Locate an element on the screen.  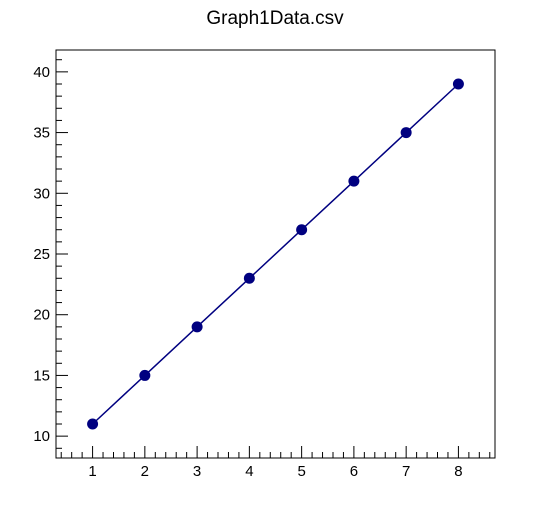
x-tick-label: 2 is located at coordinates (145, 471).